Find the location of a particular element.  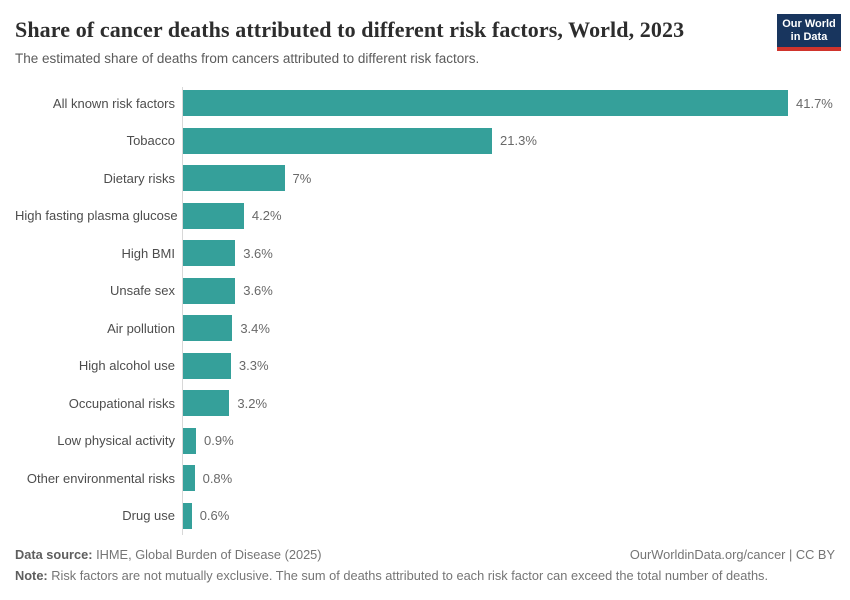

bar-area: 41.7% is located at coordinates (508, 104).